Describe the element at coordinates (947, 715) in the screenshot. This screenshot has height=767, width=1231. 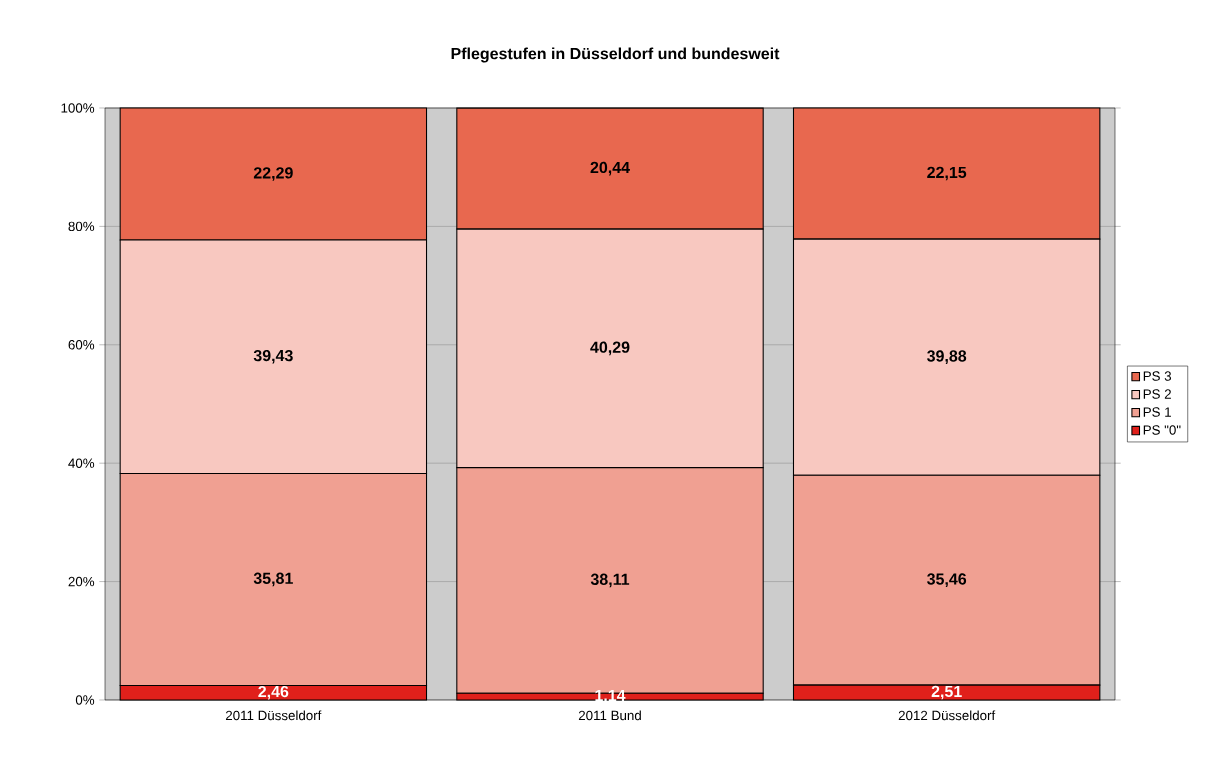
I see `x-tick-label: 2012 Düsseldorf` at that location.